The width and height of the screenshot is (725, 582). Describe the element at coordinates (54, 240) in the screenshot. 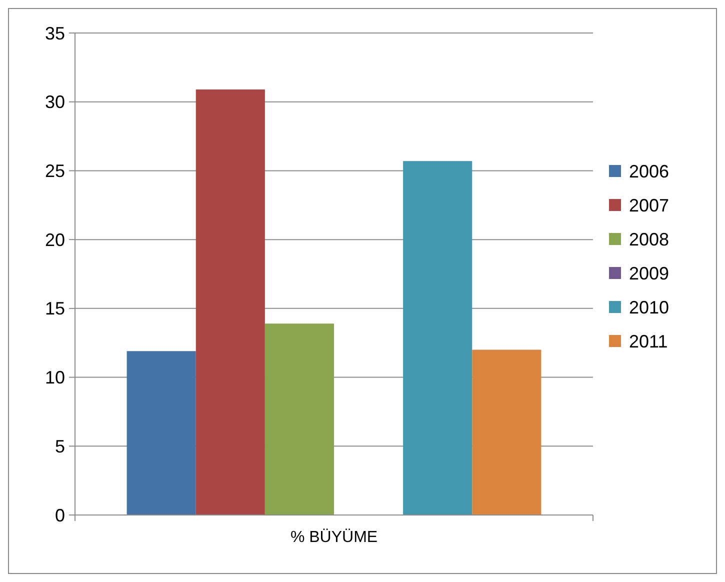

I see `y-tick-label: 20` at that location.